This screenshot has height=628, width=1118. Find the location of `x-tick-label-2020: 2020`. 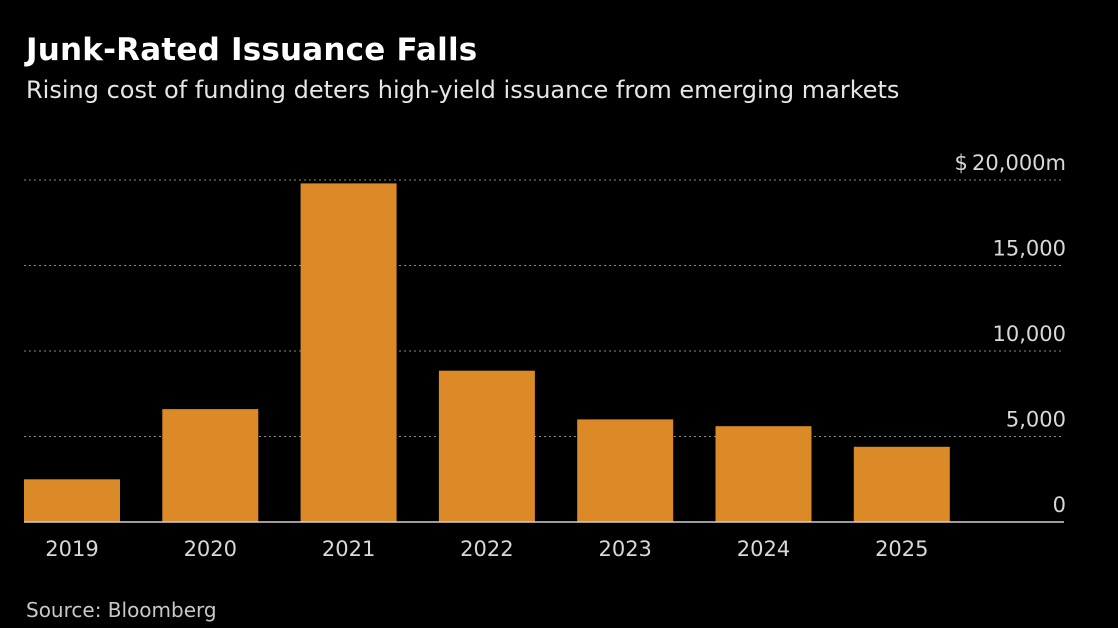

x-tick-label-2020: 2020 is located at coordinates (210, 549).